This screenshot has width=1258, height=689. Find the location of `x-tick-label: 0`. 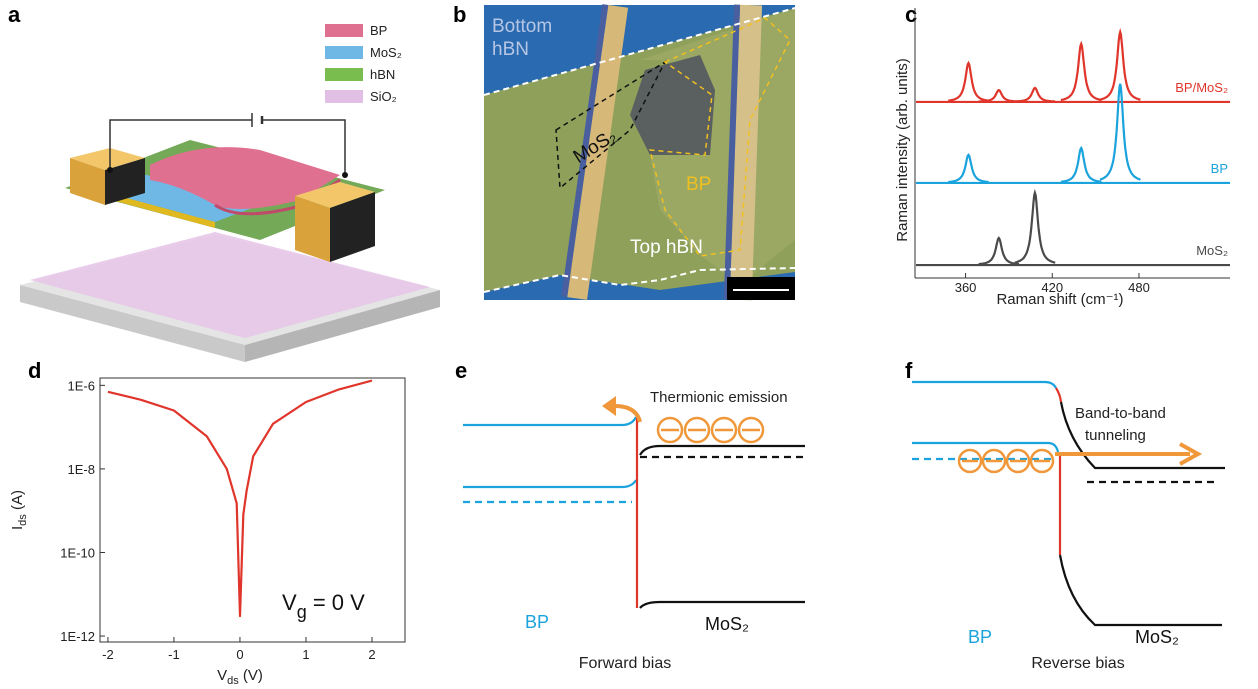

x-tick-label: 0 is located at coordinates (239, 654).